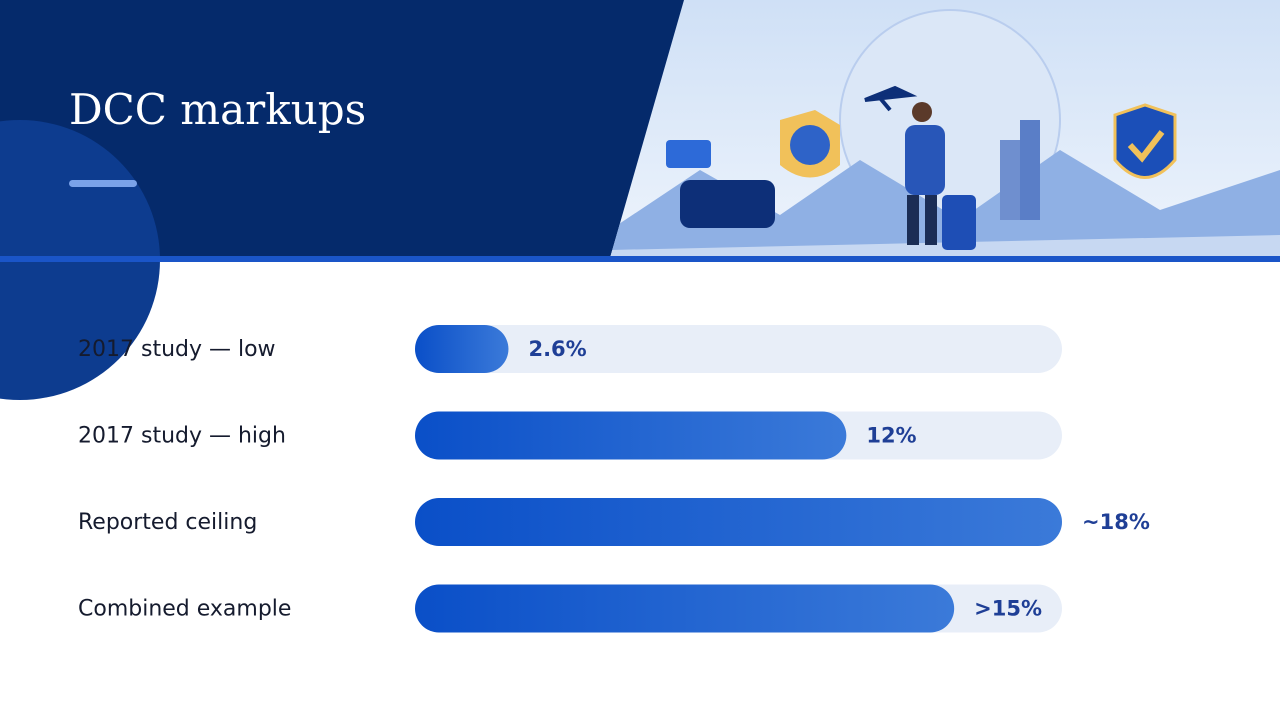  Describe the element at coordinates (167, 522) in the screenshot. I see `category-label: Reported ceiling` at that location.